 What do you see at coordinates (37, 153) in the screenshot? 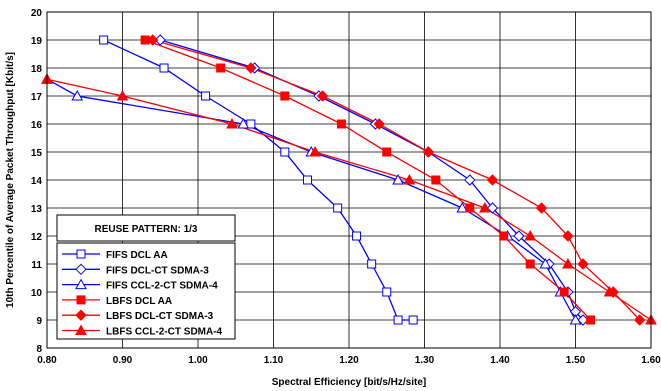
I see `y-tick-label-7: 15` at bounding box center [37, 153].